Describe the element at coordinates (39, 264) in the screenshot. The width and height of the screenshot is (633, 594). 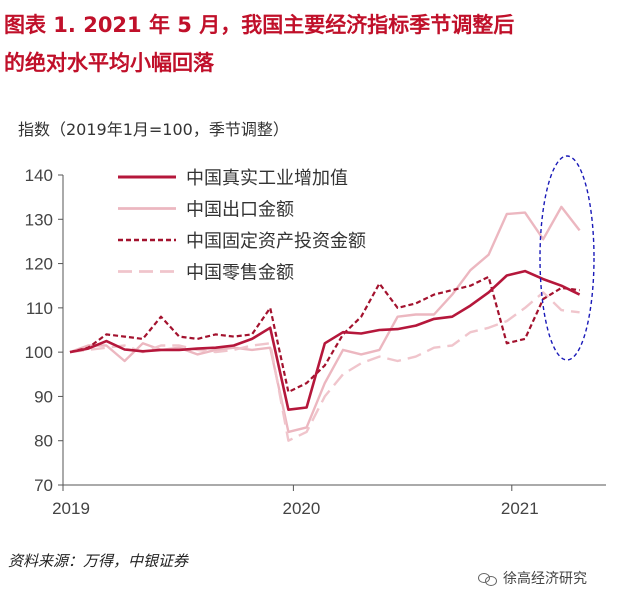
I see `y-tick-label: 120` at that location.